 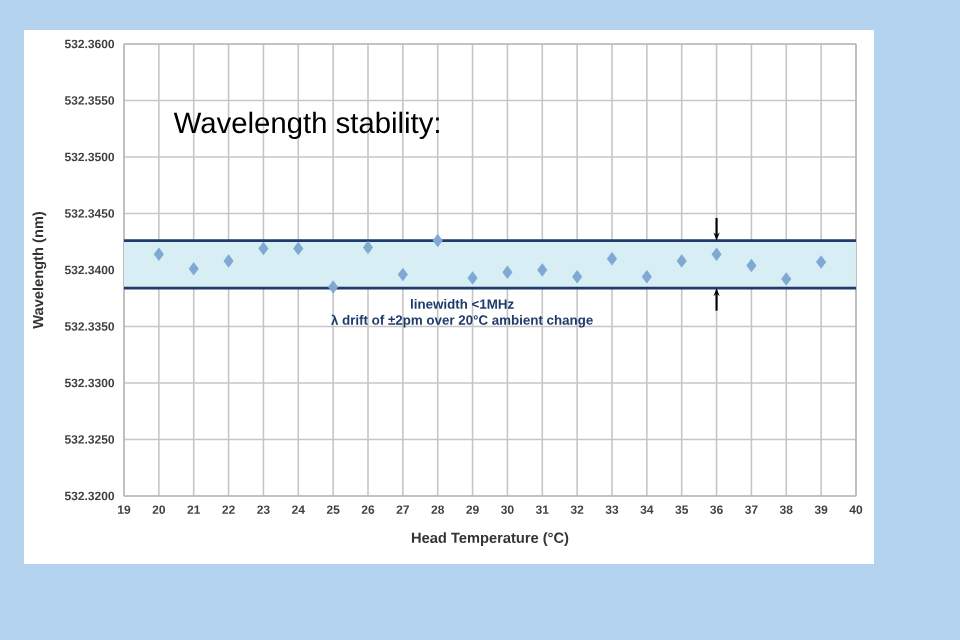 What do you see at coordinates (306, 125) in the screenshot?
I see `text: Wavelength stability:` at bounding box center [306, 125].